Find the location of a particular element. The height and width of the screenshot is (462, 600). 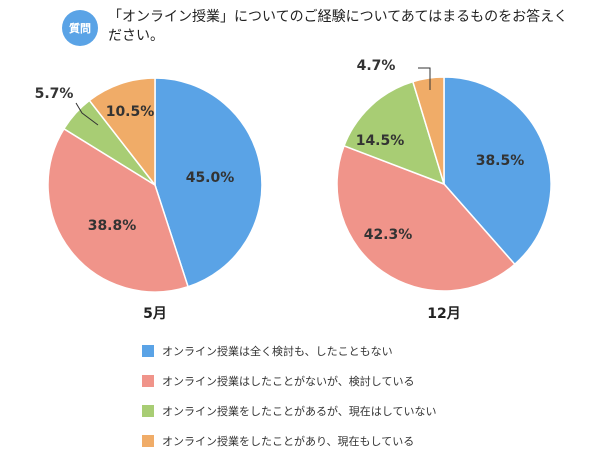

legend-label: オンライン授業をしたことがあるが、現在はしていない is located at coordinates (299, 411).